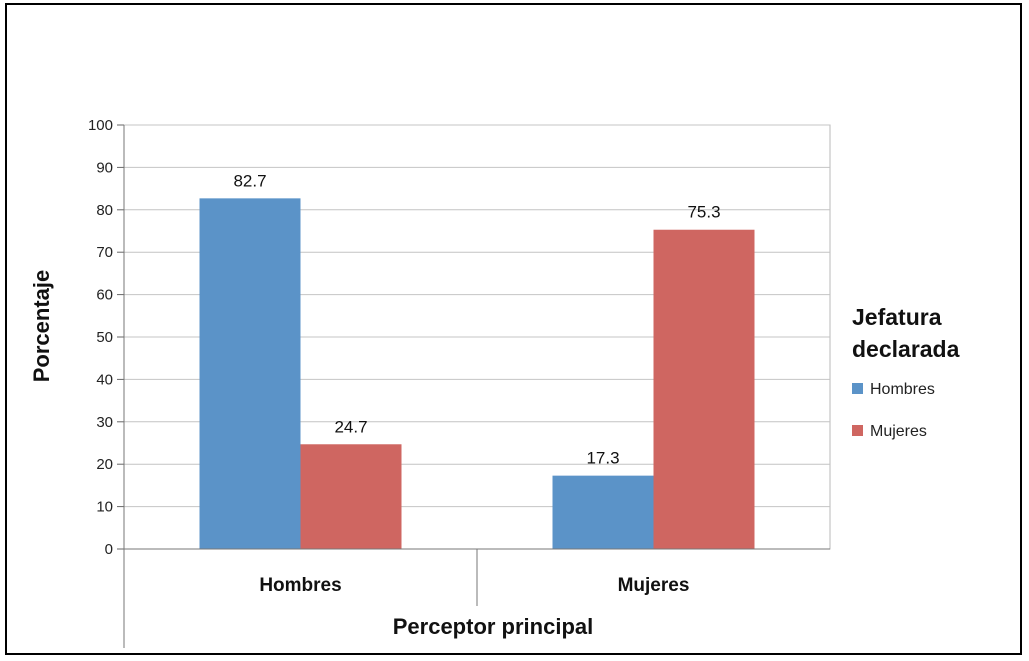  Describe the element at coordinates (603, 512) in the screenshot. I see `bar-hombres-mujeres` at that location.